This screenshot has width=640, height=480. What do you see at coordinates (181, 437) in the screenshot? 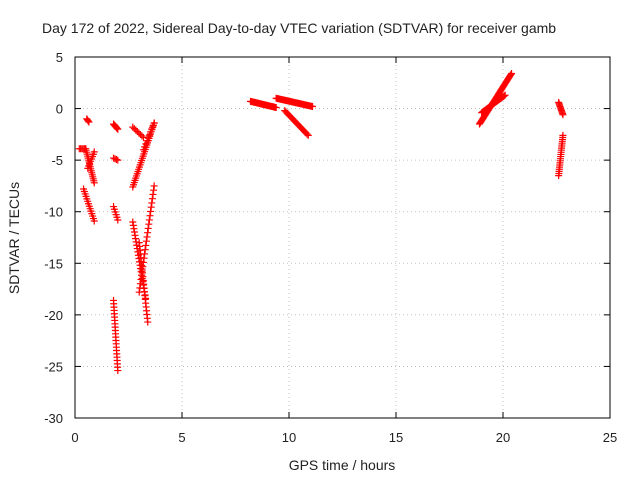
I see `x-tick-label: 5` at bounding box center [181, 437].